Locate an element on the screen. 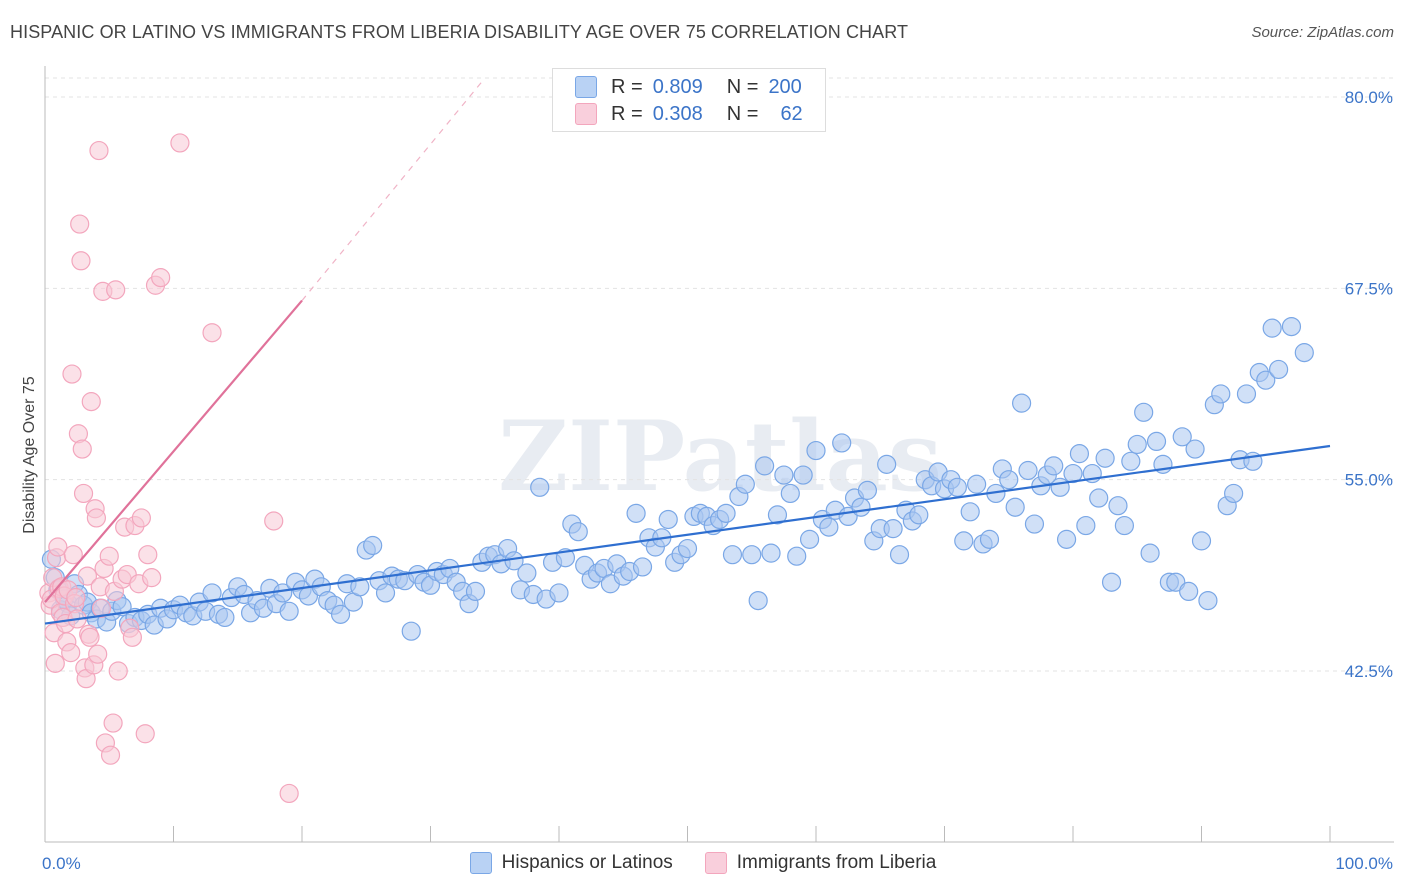 Image resolution: width=1406 pixels, height=892 pixels. y-tick-label: 55.0% is located at coordinates (1369, 480).